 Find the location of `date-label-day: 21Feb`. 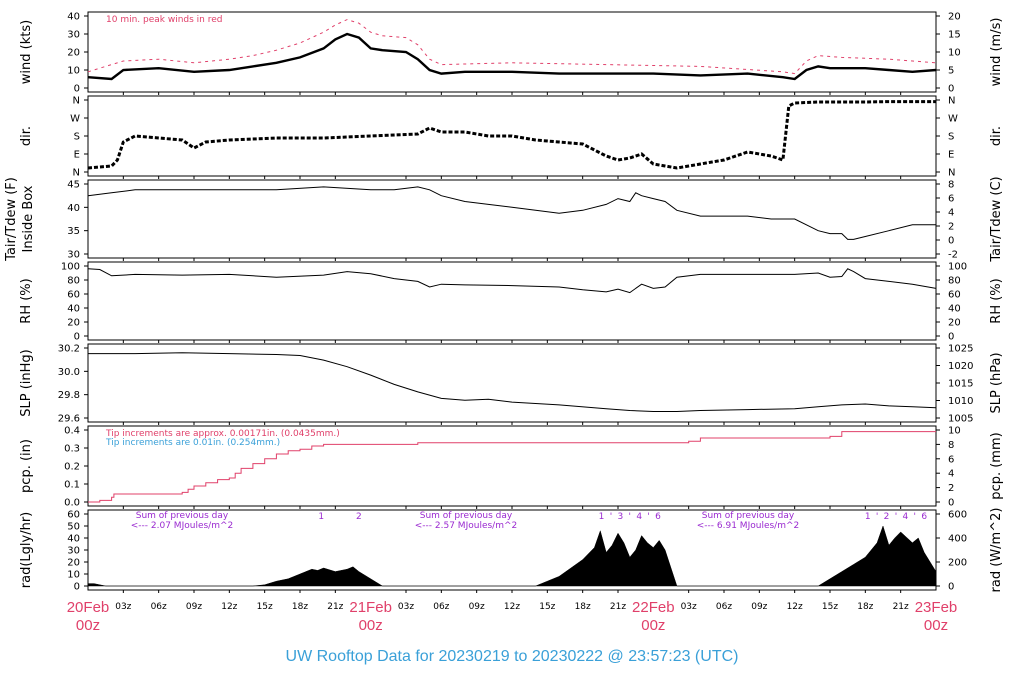

date-label-day: 21Feb is located at coordinates (370, 607).